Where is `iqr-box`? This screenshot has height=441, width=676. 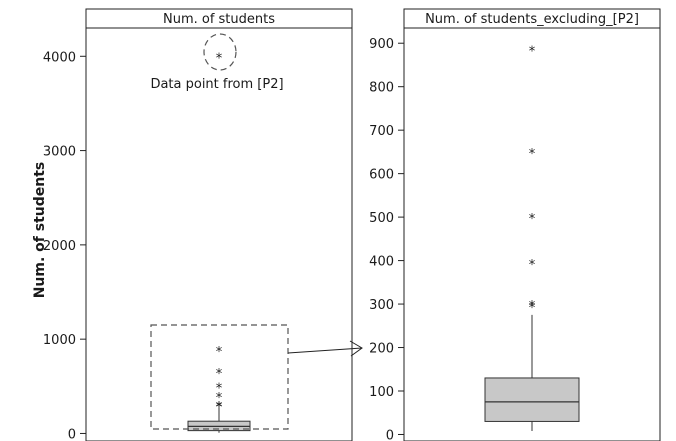
iqr-box is located at coordinates (532, 399).